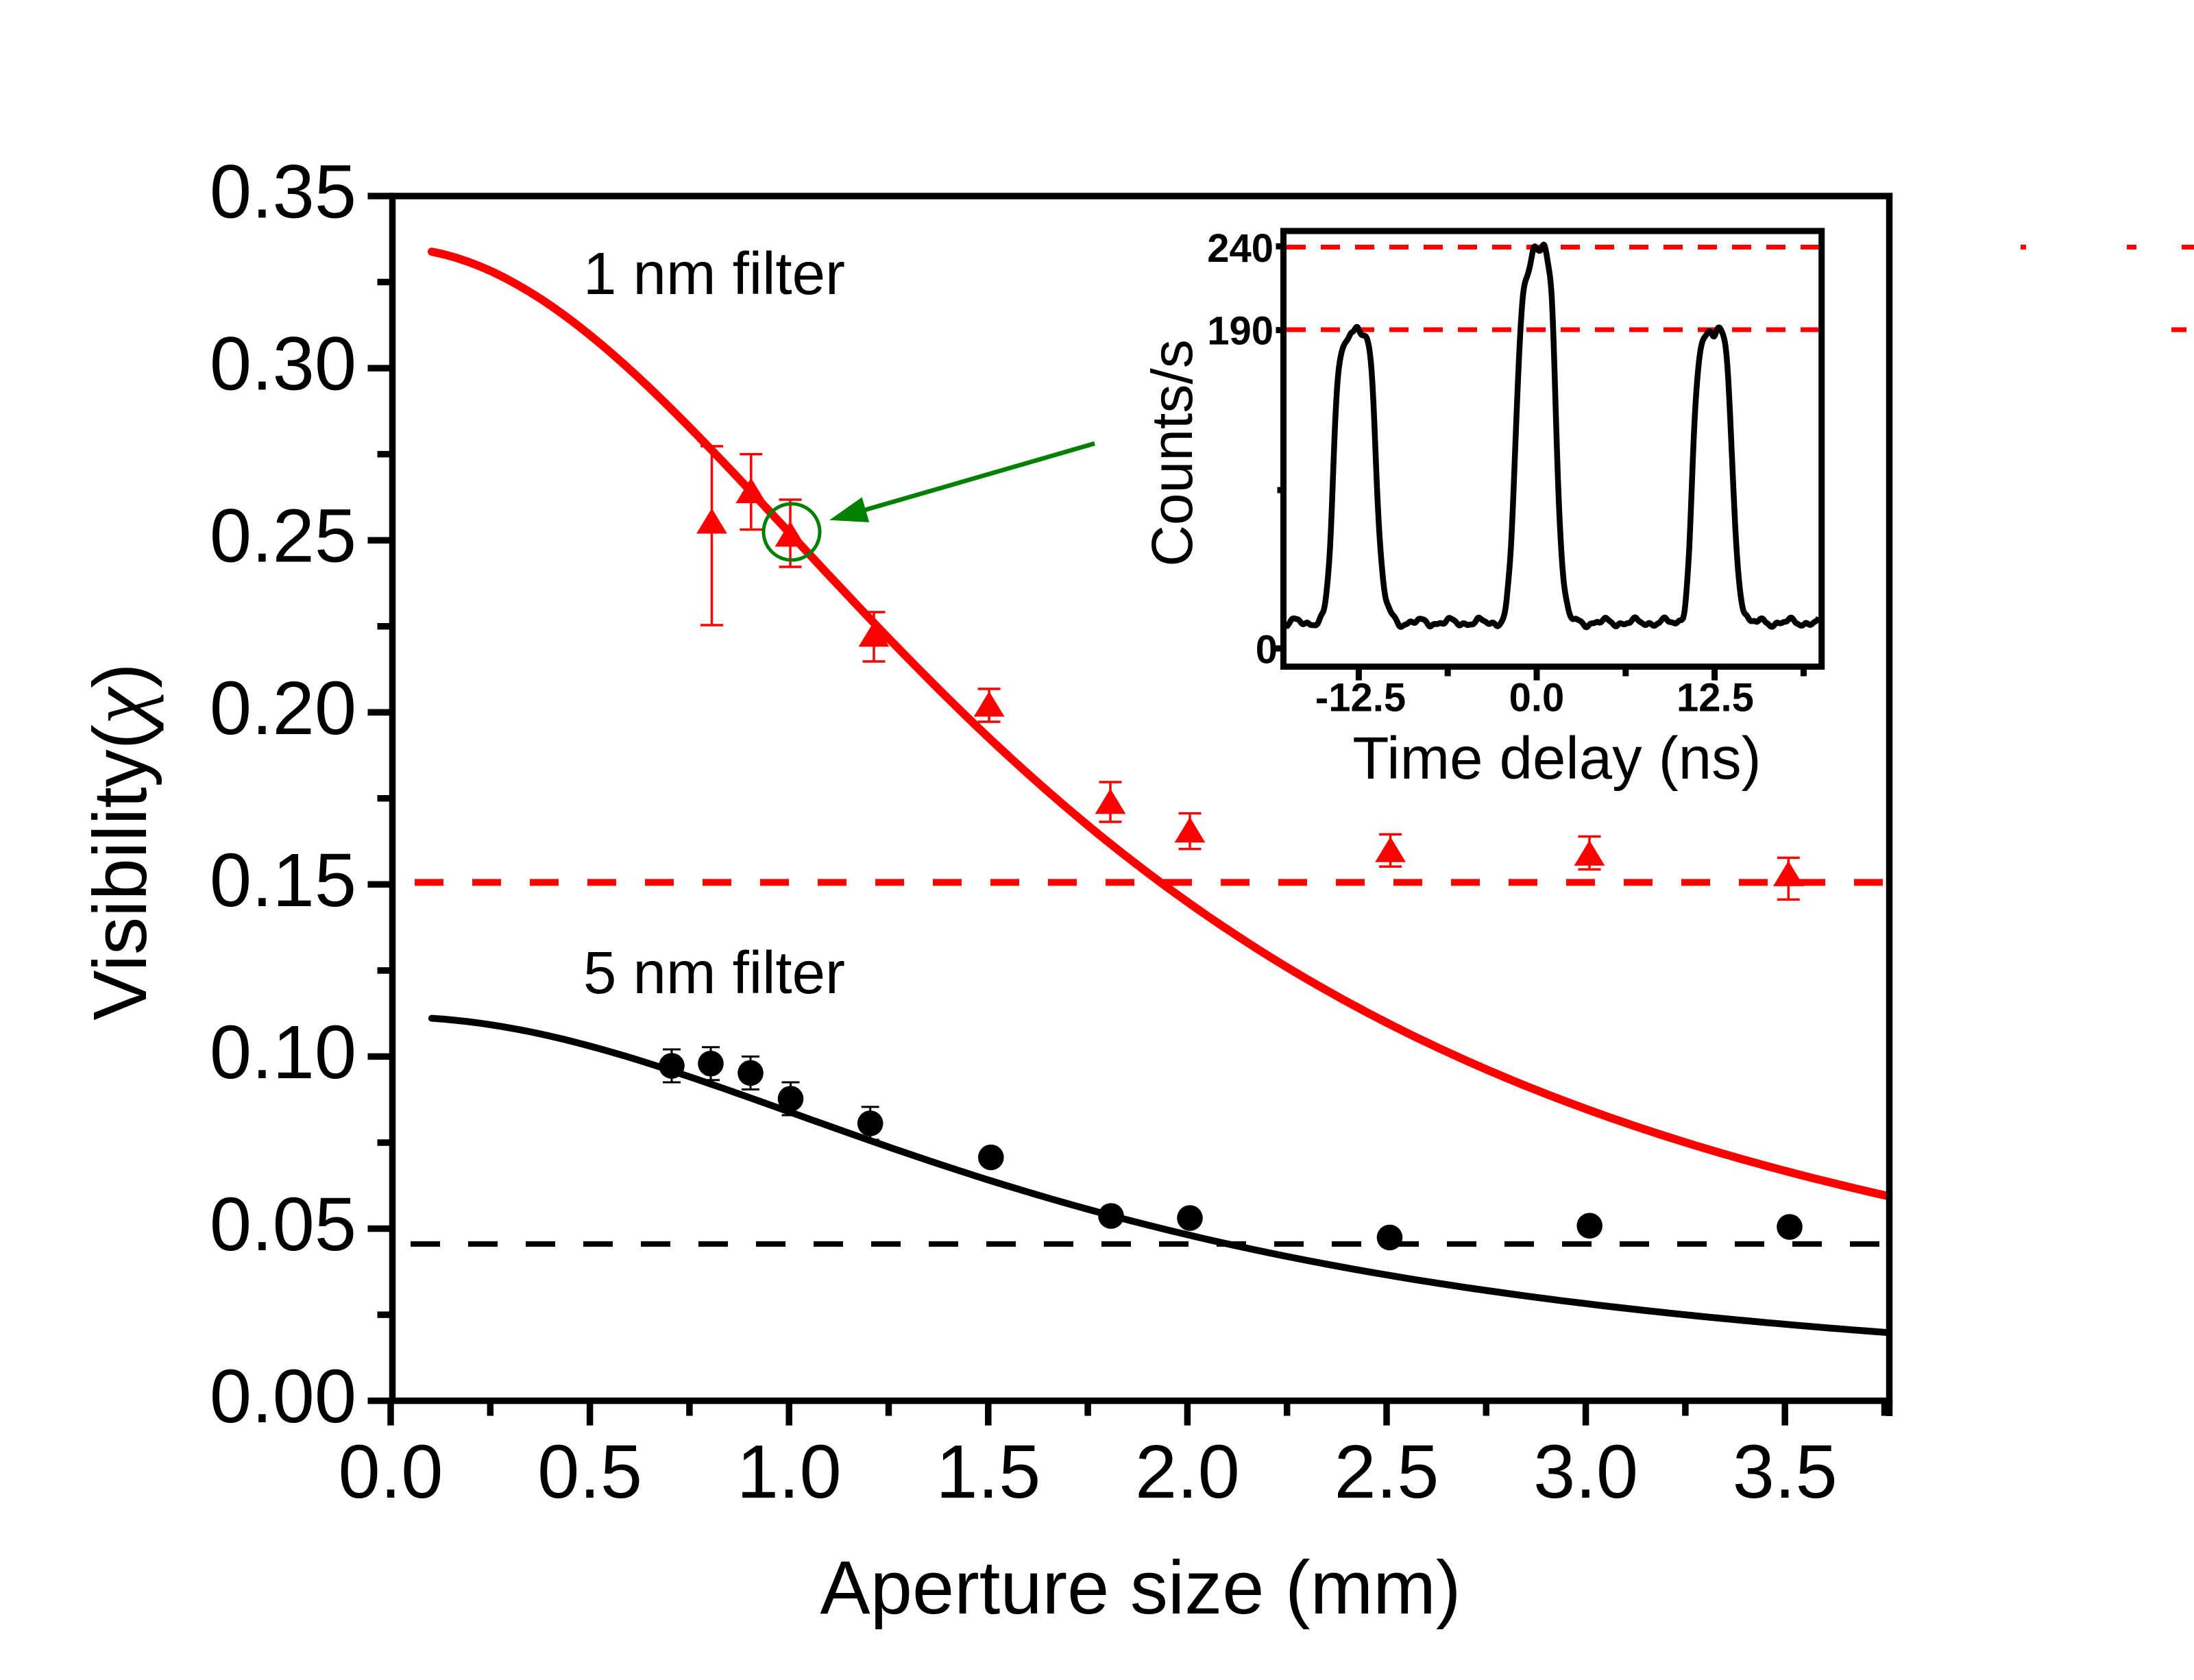  What do you see at coordinates (988, 1472) in the screenshot?
I see `svg-text: 1.5` at bounding box center [988, 1472].